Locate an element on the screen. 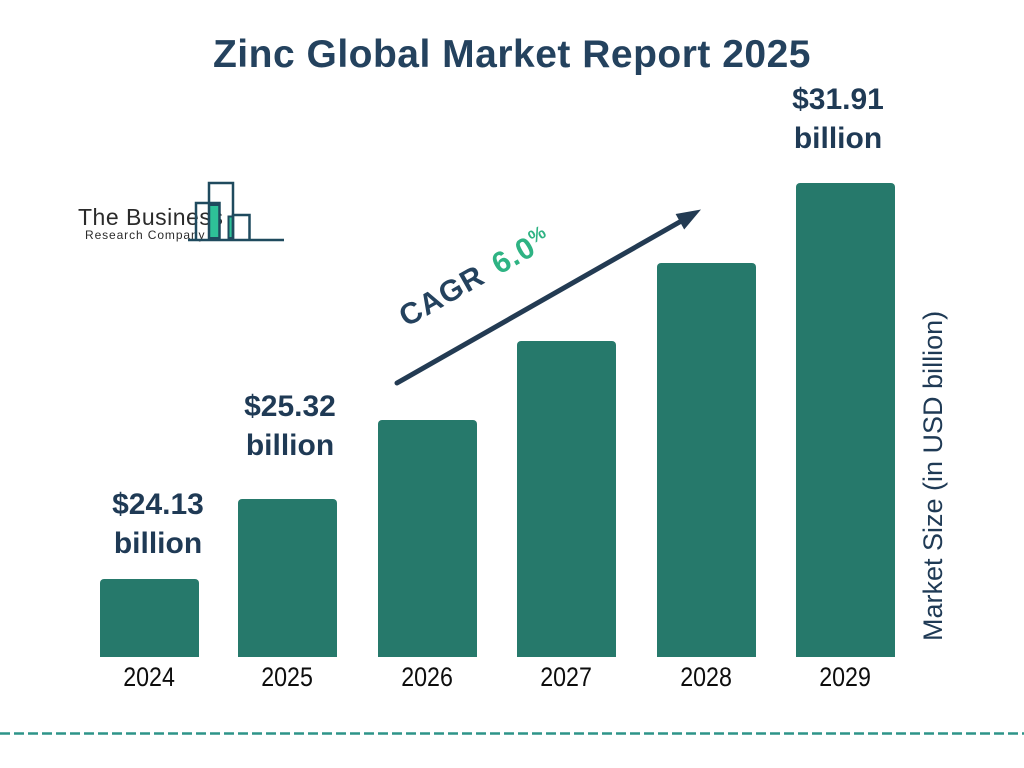 Image resolution: width=1024 pixels, height=768 pixels. page-title: Zinc Global Market Report 2025 is located at coordinates (511, 54).